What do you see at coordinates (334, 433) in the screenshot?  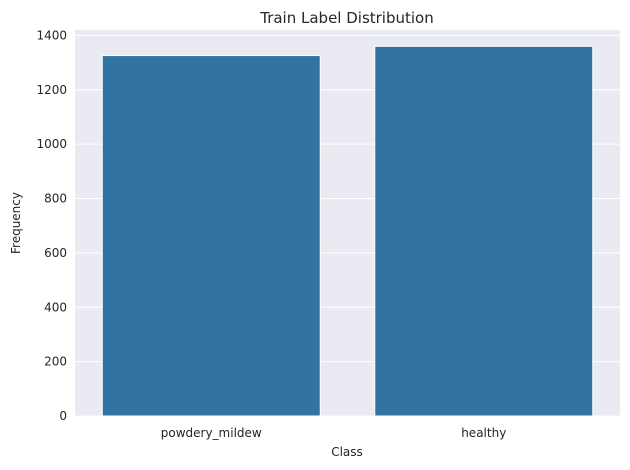 I see `x-tick-labels: powdery_mildew healthy` at bounding box center [334, 433].